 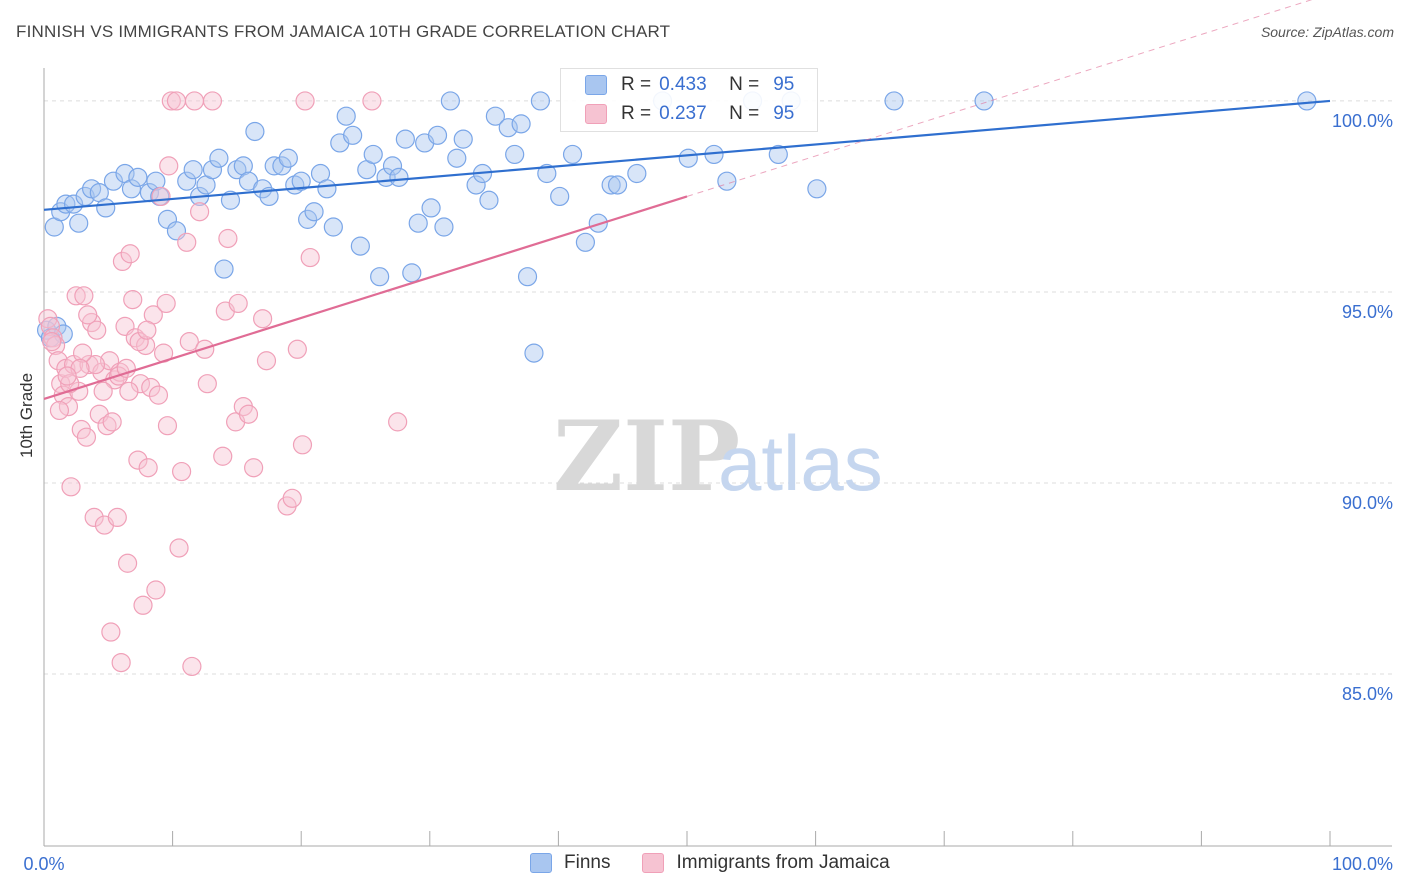 I want to click on series-name-jamaica: Immigrants from Jamaica, so click(x=783, y=862).